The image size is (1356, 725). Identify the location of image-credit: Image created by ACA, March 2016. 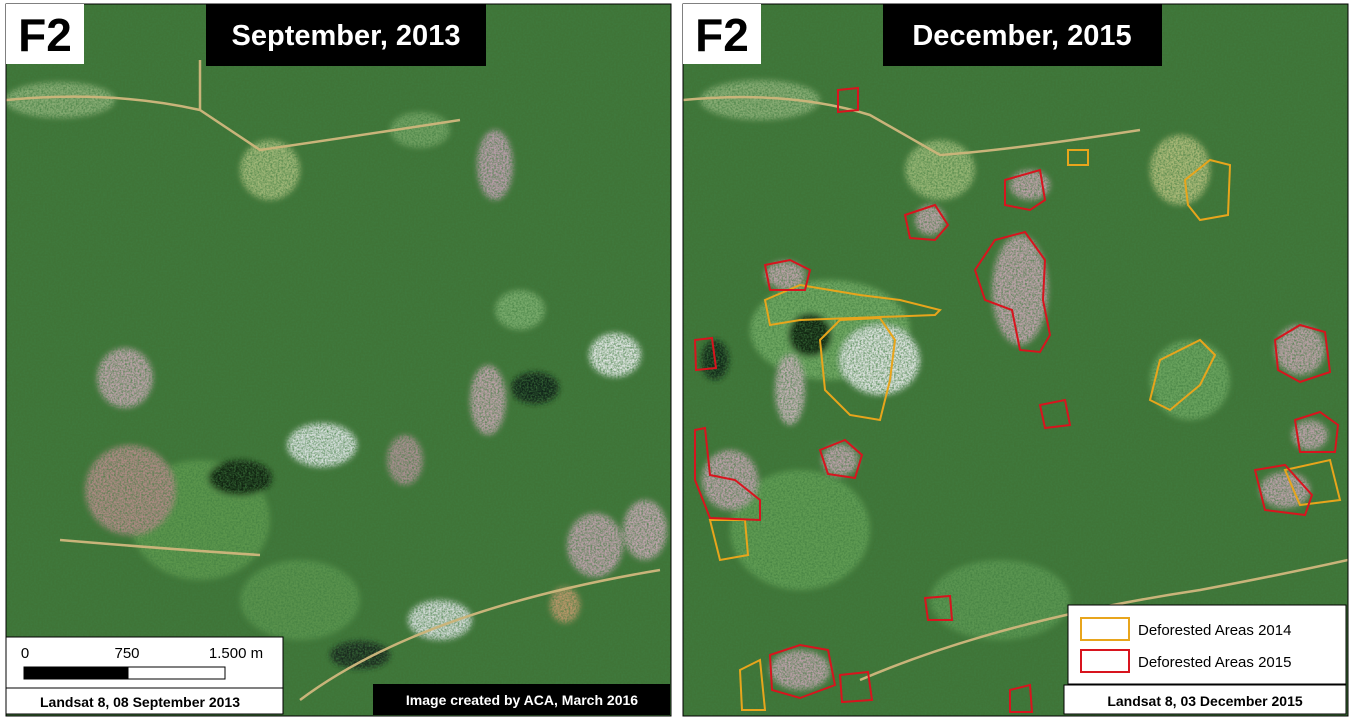
(522, 700).